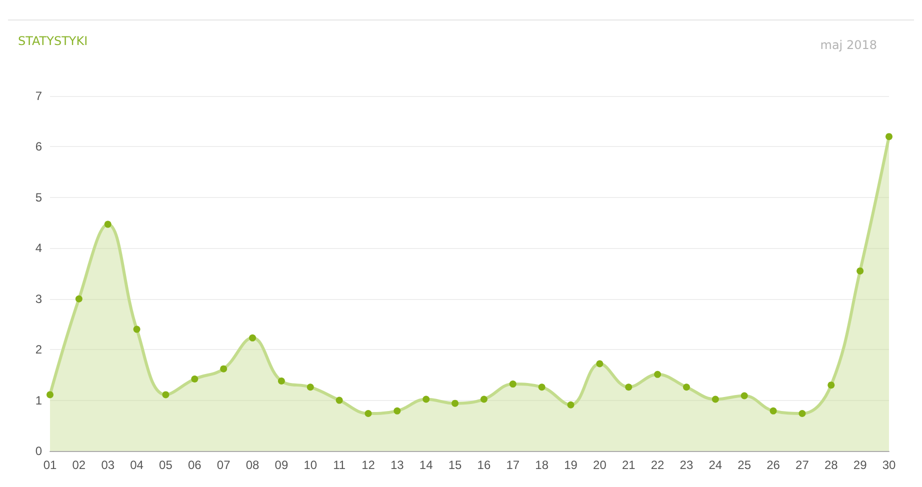 This screenshot has height=487, width=922. I want to click on x-tick-label: 27, so click(803, 465).